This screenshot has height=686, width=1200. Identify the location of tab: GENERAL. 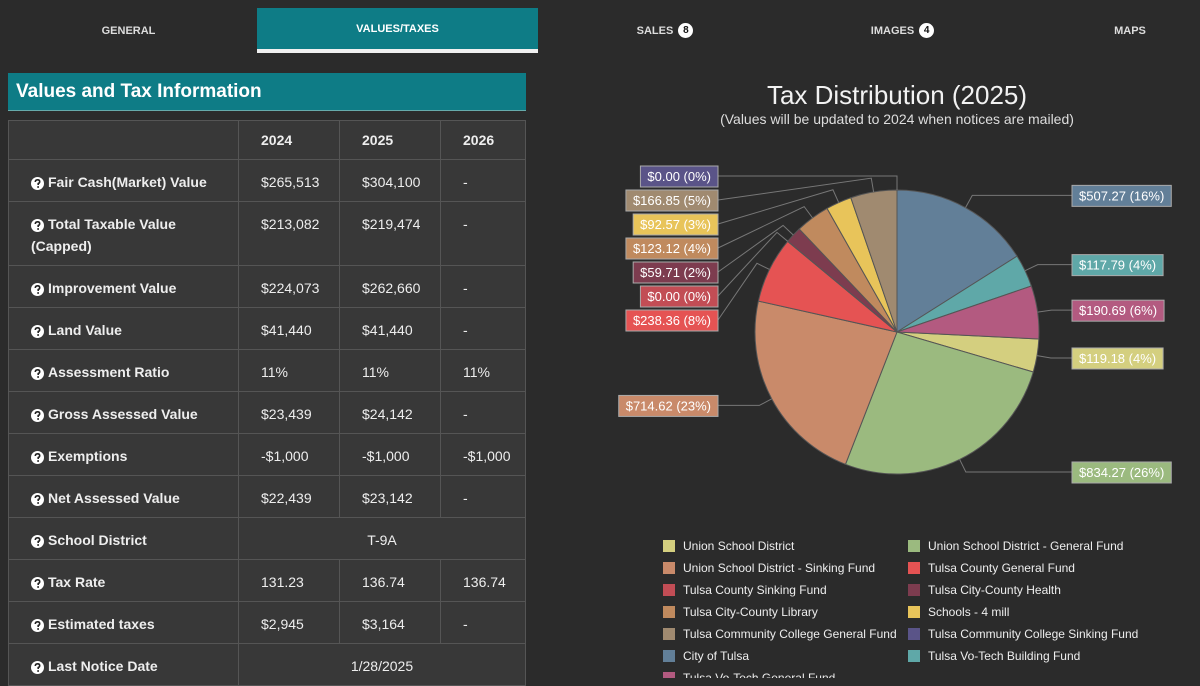
(128, 30).